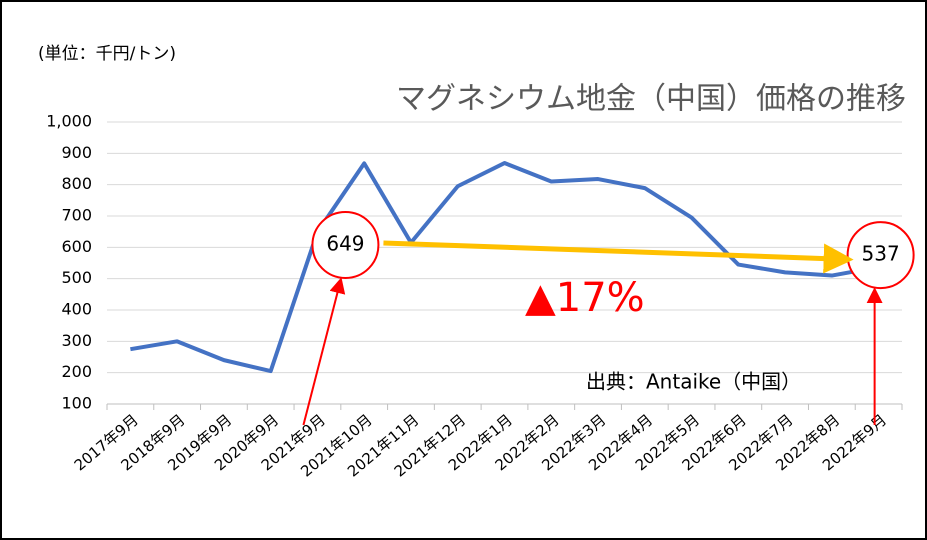  Describe the element at coordinates (651, 99) in the screenshot. I see `chart-title: マグネシウム地金（中国）価格の推移` at that location.